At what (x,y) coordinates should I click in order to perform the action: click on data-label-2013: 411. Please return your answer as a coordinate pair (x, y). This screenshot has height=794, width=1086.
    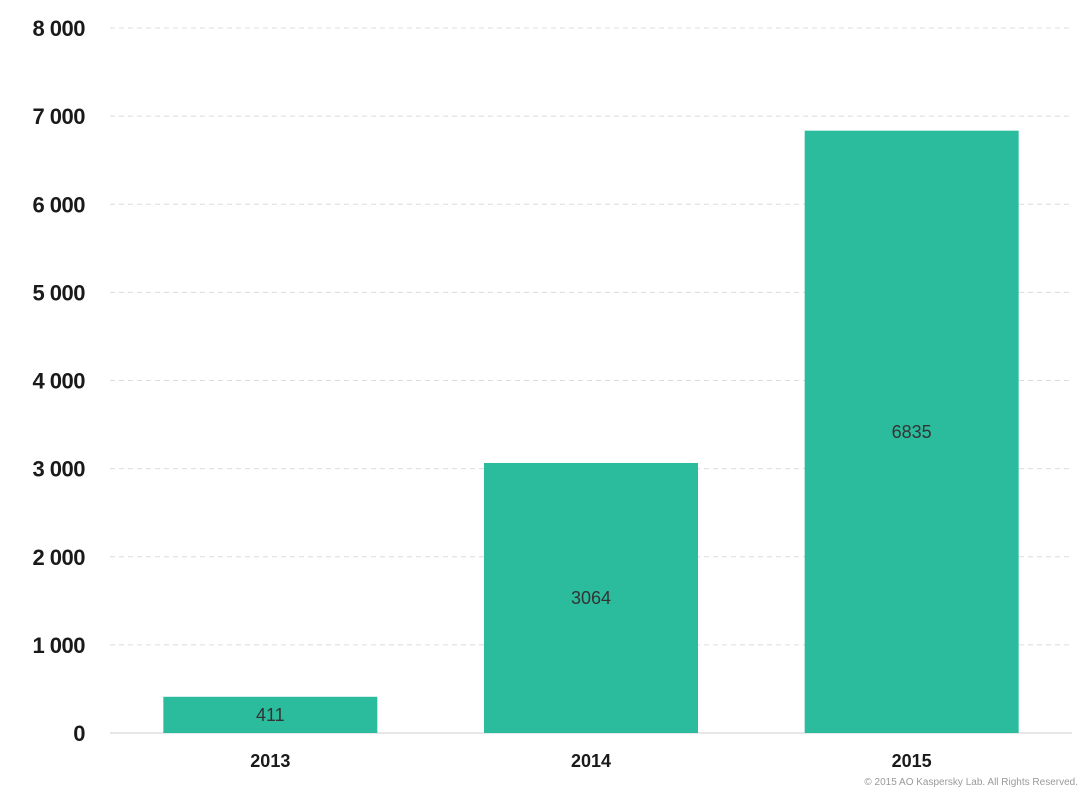
    Looking at the image, I should click on (270, 715).